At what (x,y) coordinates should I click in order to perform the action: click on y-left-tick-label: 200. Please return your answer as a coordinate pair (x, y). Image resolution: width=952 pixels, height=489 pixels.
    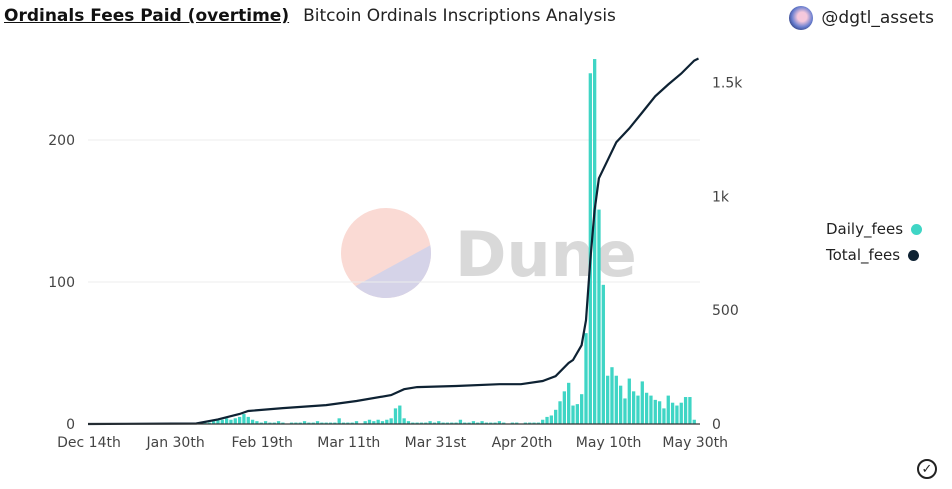
    Looking at the image, I should click on (61, 141).